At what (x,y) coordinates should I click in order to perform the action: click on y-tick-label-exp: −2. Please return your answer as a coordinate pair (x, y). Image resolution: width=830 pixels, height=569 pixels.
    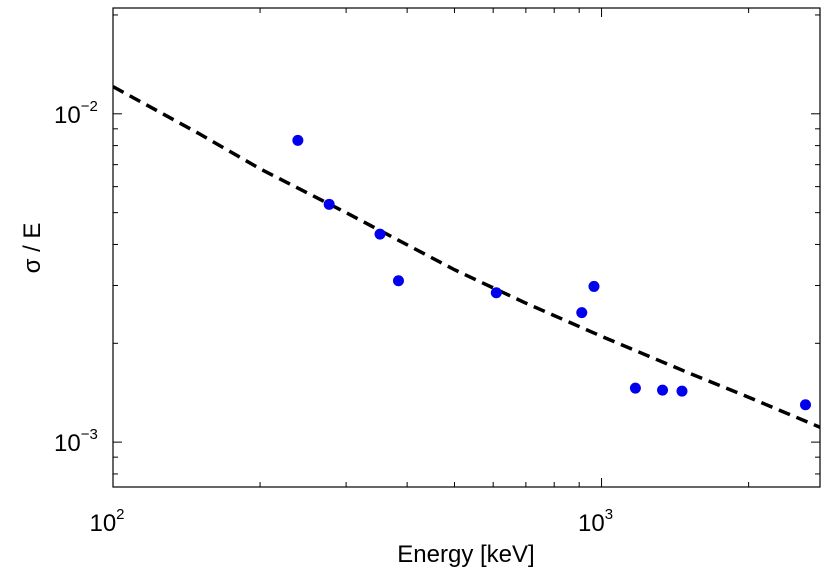
    Looking at the image, I should click on (89, 106).